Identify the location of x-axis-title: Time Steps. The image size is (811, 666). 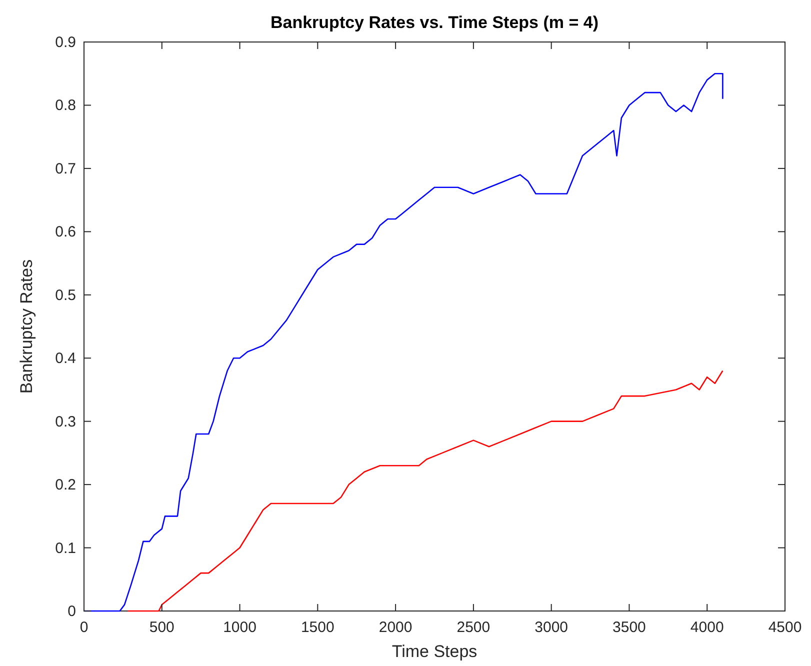
(435, 651).